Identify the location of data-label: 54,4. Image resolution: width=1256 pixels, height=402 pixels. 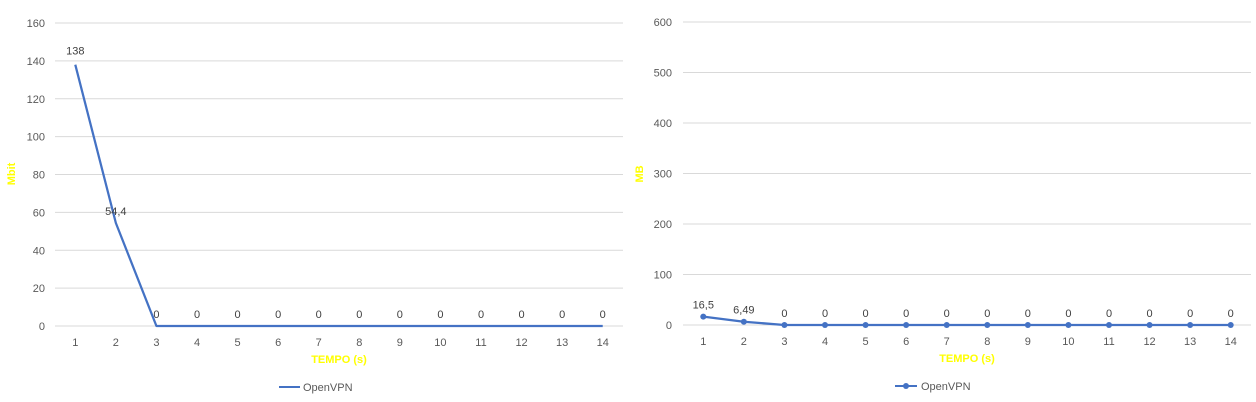
(115, 212).